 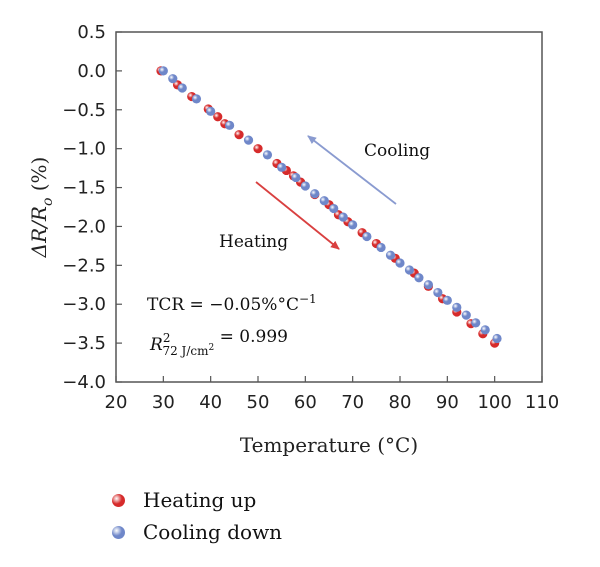 I want to click on y-axis-title-unit: (%), so click(x=39, y=177).